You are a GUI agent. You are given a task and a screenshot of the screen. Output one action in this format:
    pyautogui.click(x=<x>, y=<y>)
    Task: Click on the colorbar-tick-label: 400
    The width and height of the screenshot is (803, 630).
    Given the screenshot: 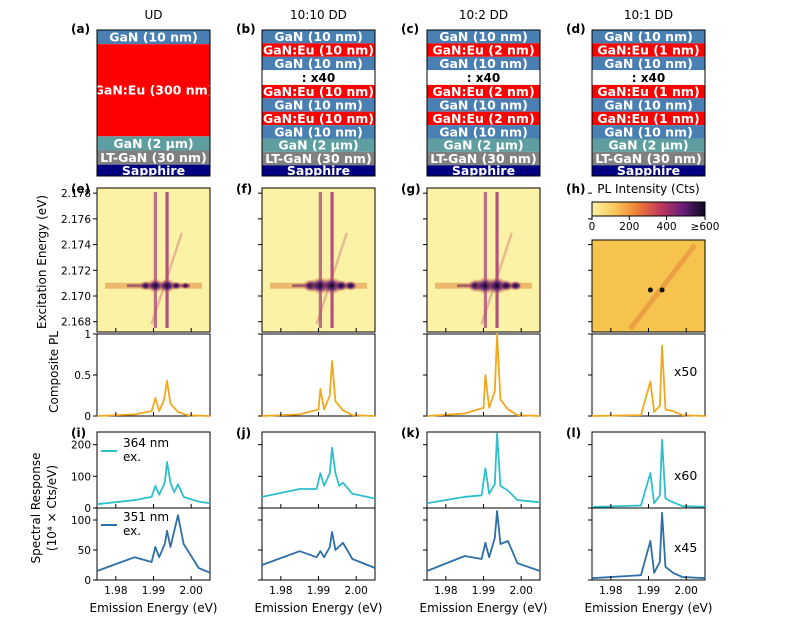 What is the action you would take?
    pyautogui.click(x=667, y=227)
    